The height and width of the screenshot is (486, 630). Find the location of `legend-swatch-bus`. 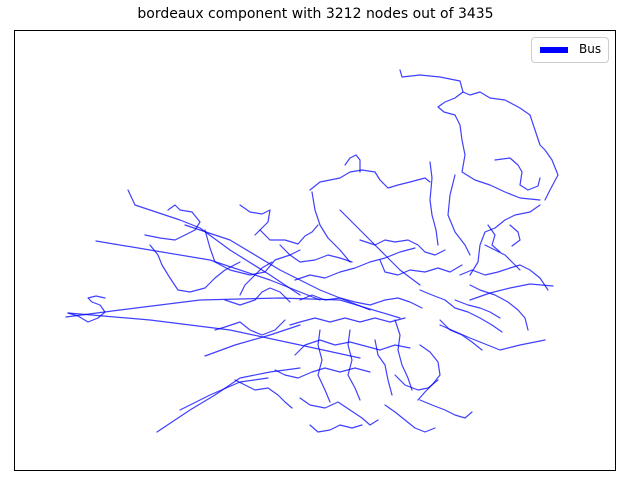

legend-swatch-bus is located at coordinates (554, 50).